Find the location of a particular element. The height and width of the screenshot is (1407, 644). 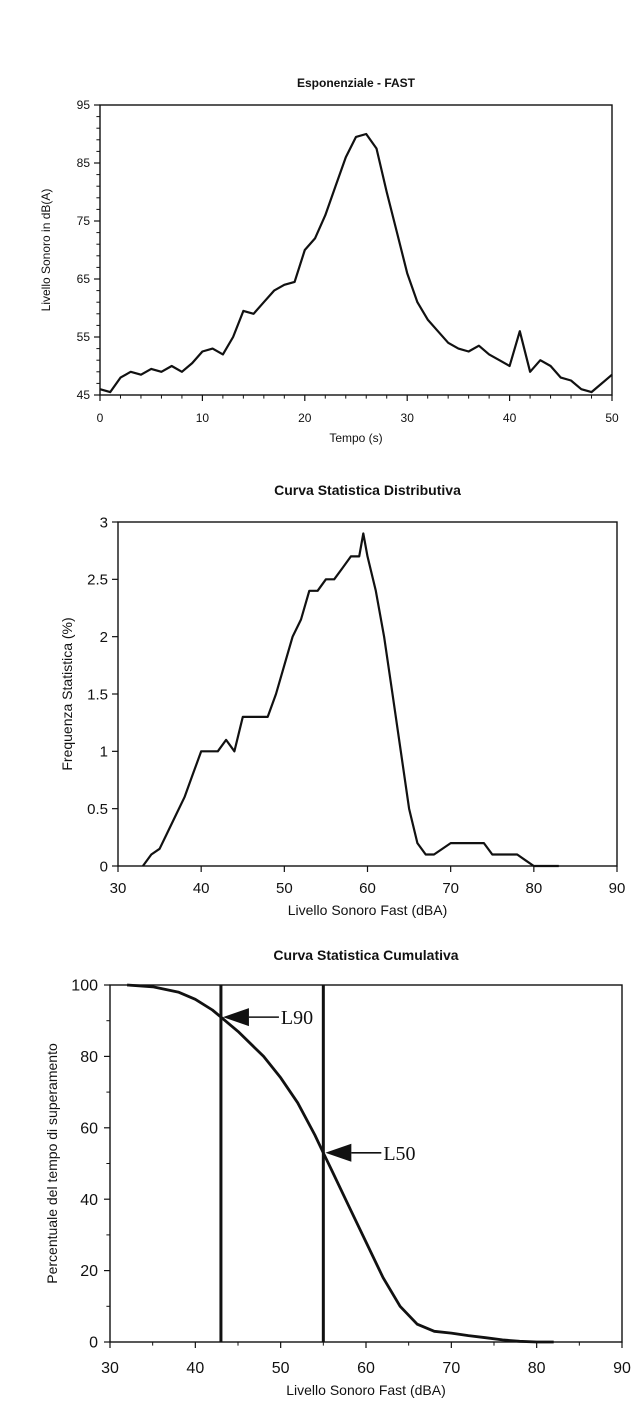

y-tick-label: 65 is located at coordinates (84, 279).